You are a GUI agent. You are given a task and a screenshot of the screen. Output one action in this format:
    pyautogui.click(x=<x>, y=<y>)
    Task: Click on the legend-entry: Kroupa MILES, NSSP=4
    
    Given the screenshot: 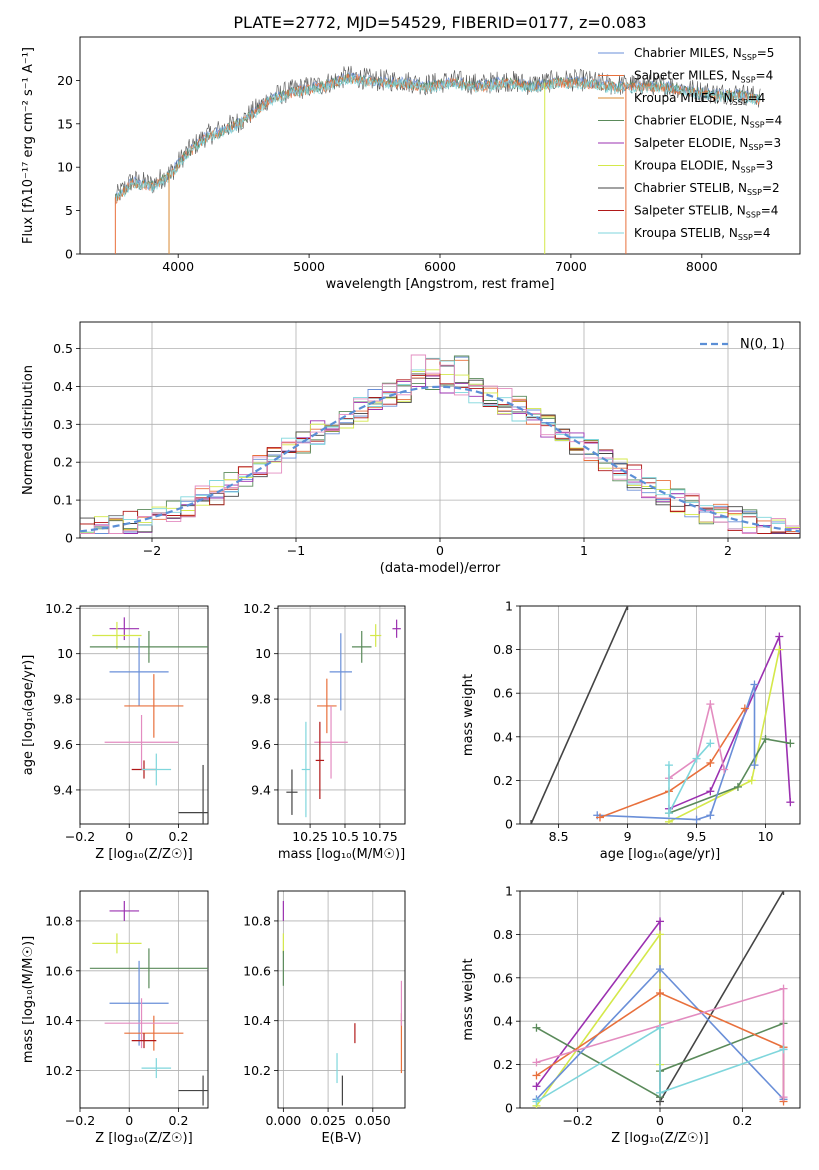 What is the action you would take?
    pyautogui.click(x=699, y=99)
    